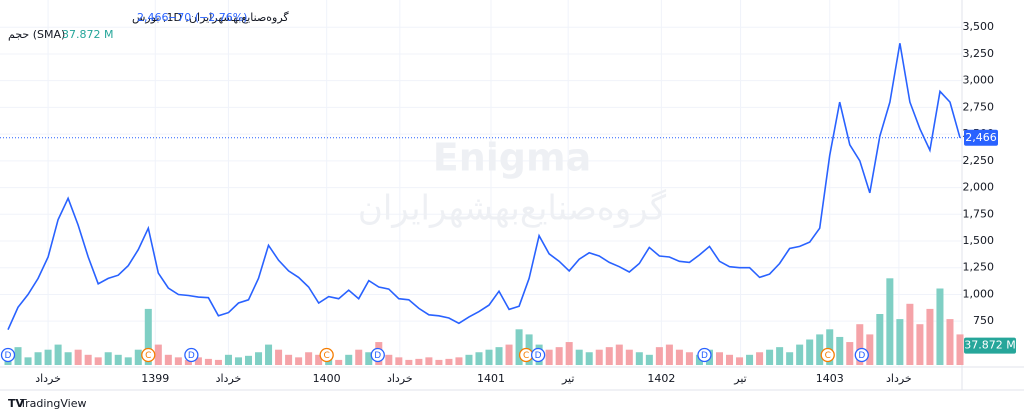 This screenshot has width=1024, height=418. Describe the element at coordinates (979, 80) in the screenshot. I see `y-tick-label: 3,000` at that location.